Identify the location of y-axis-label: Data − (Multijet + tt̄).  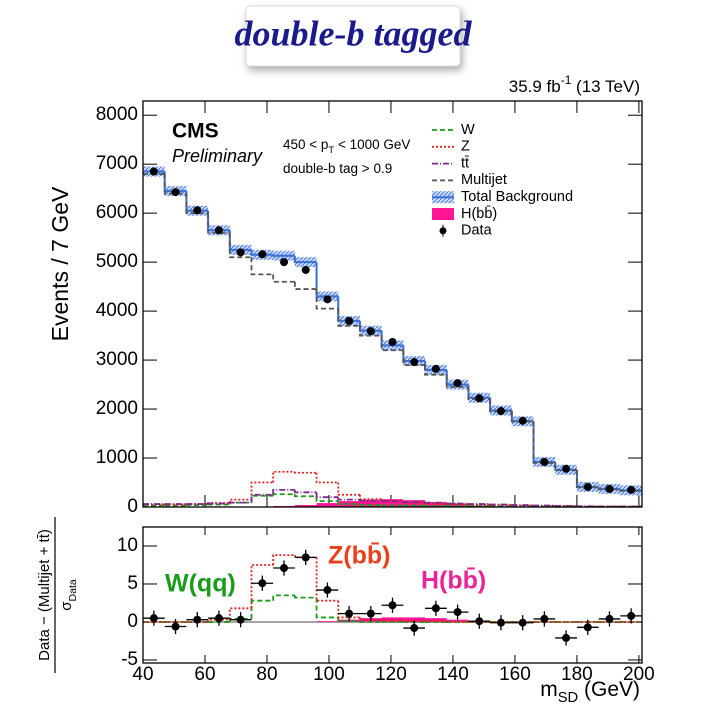
(44, 595).